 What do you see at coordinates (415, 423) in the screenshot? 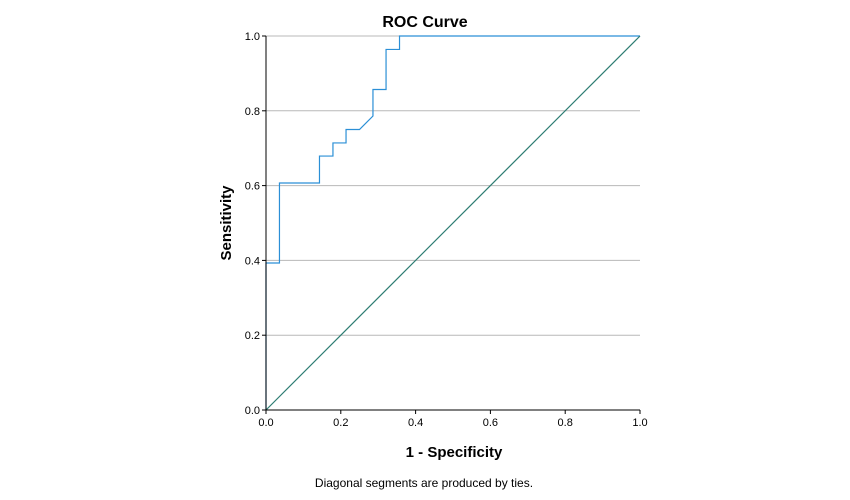
I see `x-tick-label: 0.4` at bounding box center [415, 423].